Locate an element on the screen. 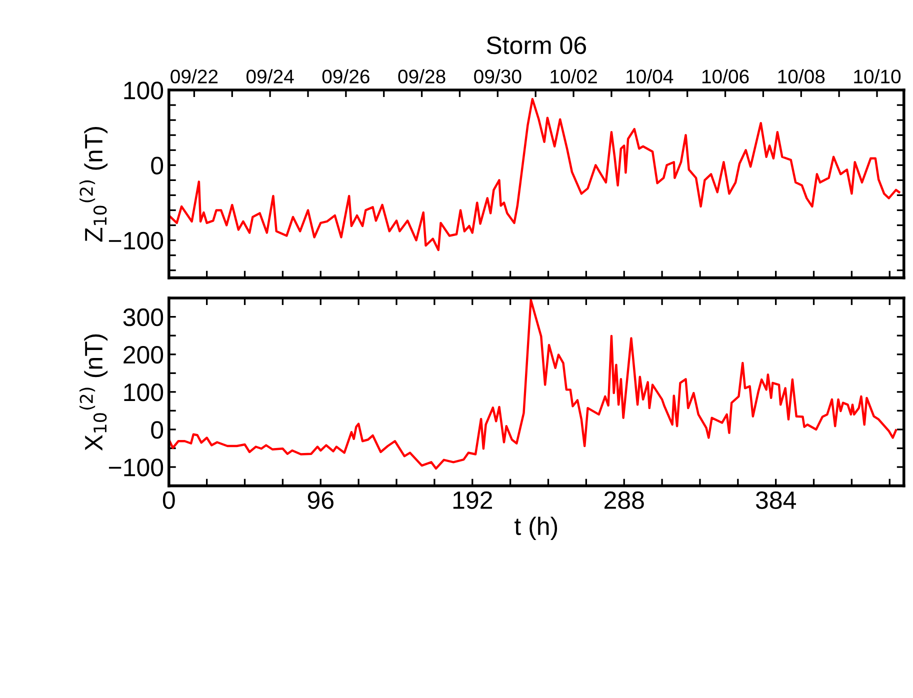 Image resolution: width=913 pixels, height=698 pixels. x2-tick-label: 09/26 is located at coordinates (346, 76).